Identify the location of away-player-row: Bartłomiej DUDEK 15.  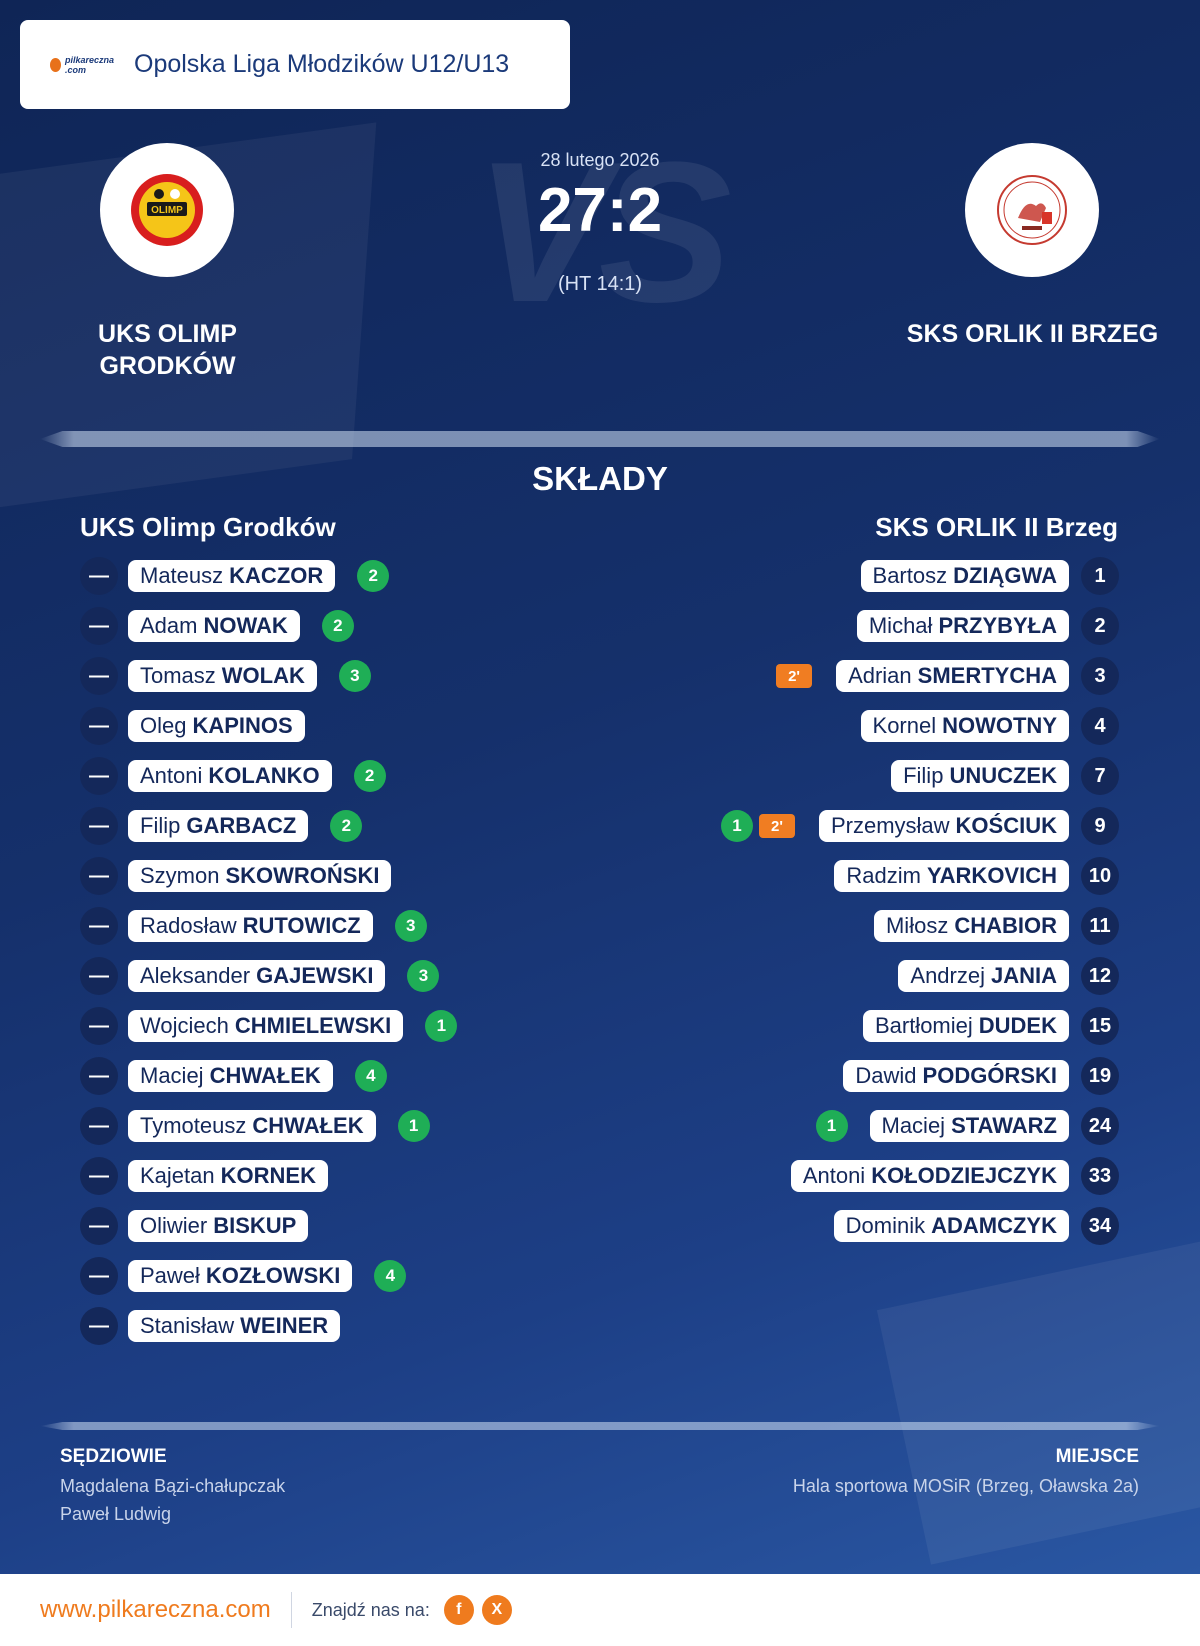
(990, 1026).